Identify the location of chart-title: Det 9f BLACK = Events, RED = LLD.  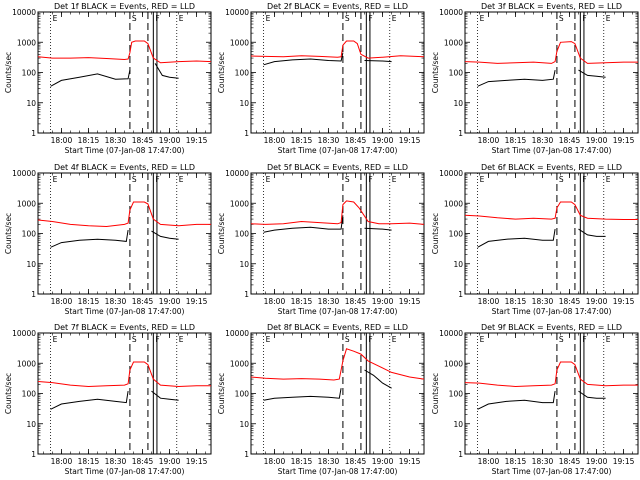
(551, 327).